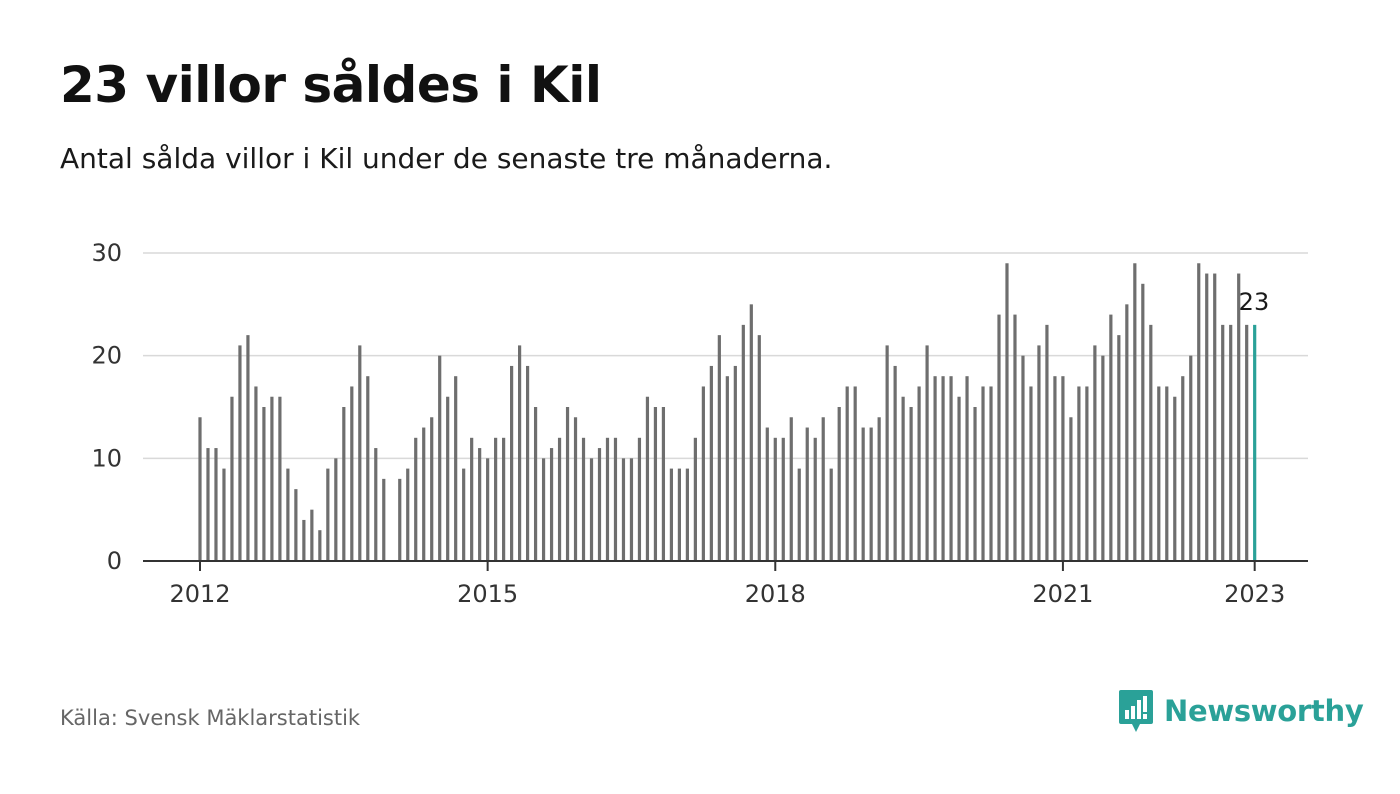 The height and width of the screenshot is (794, 1400). Describe the element at coordinates (210, 718) in the screenshot. I see `source-note: Källa: Svensk Mäklarstatistik` at that location.